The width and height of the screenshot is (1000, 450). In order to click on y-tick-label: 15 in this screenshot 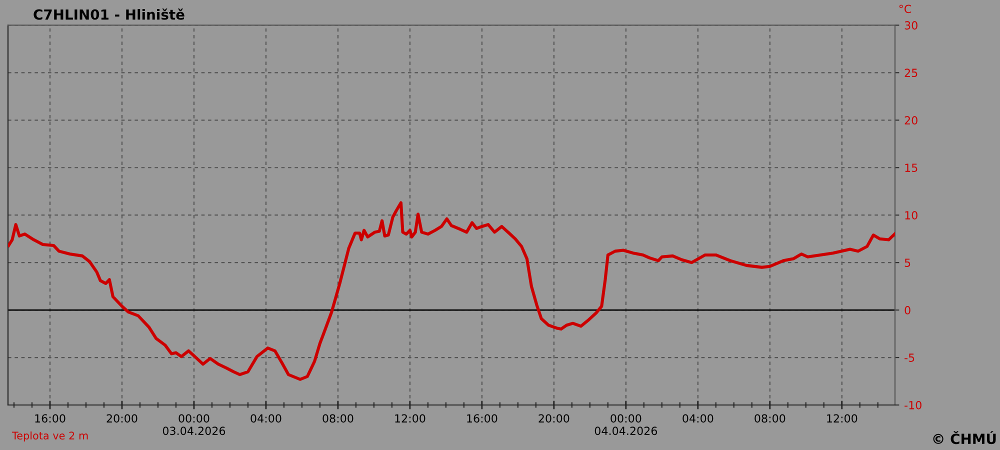, I will do `click(911, 168)`.